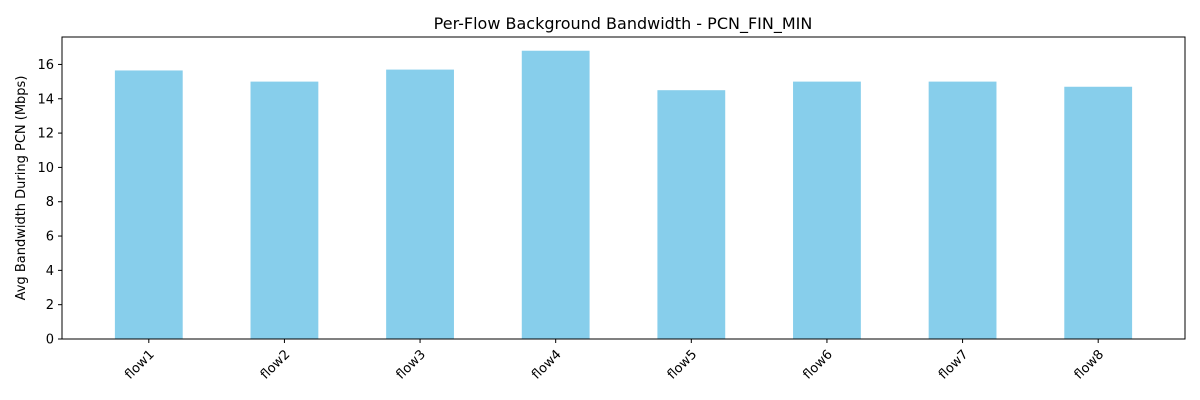 Image resolution: width=1200 pixels, height=400 pixels. What do you see at coordinates (682, 364) in the screenshot?
I see `x-tick-label: flow5` at bounding box center [682, 364].